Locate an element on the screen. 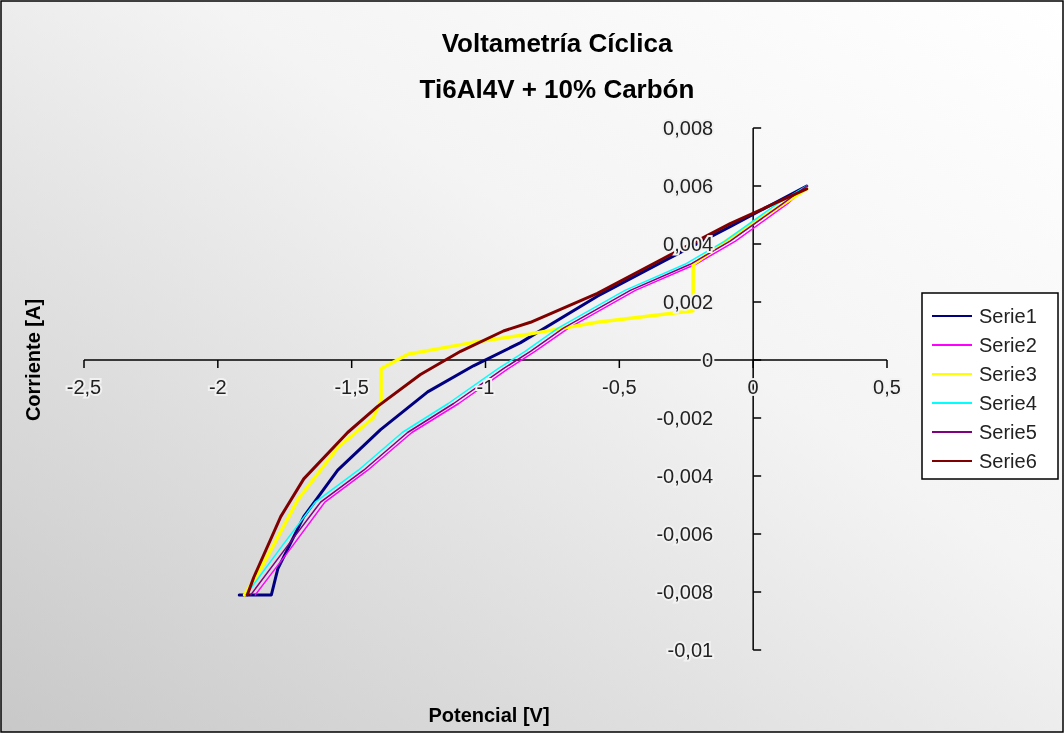 The image size is (1064, 733). y-tick-label: -0,002 is located at coordinates (685, 418).